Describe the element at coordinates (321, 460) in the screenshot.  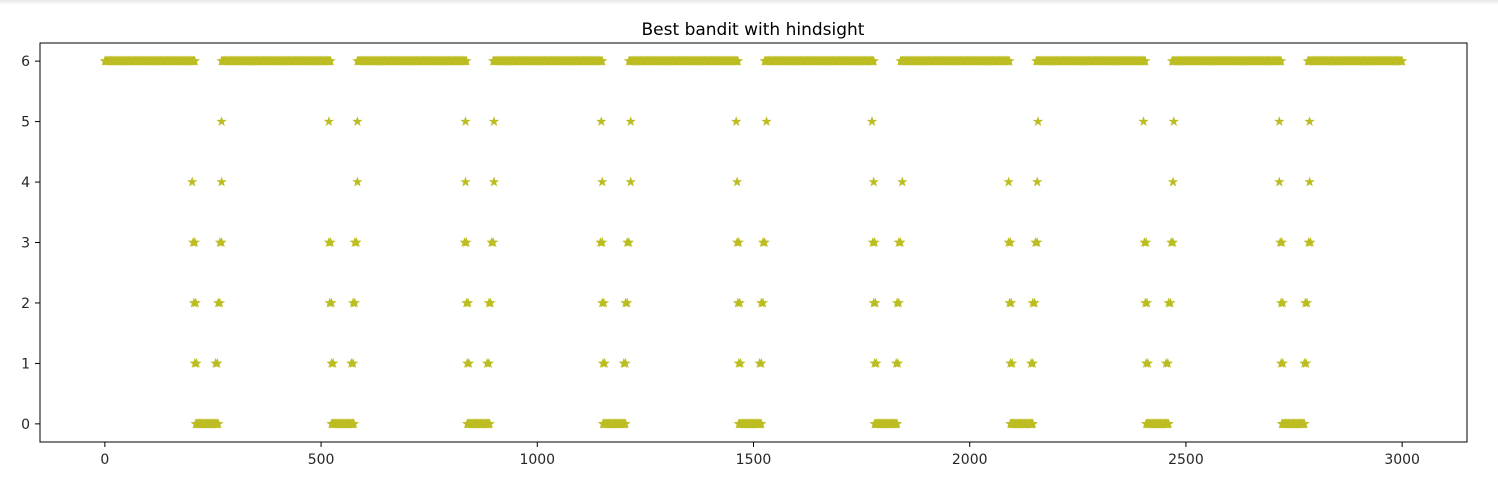
I see `x-tick-label: 500` at that location.